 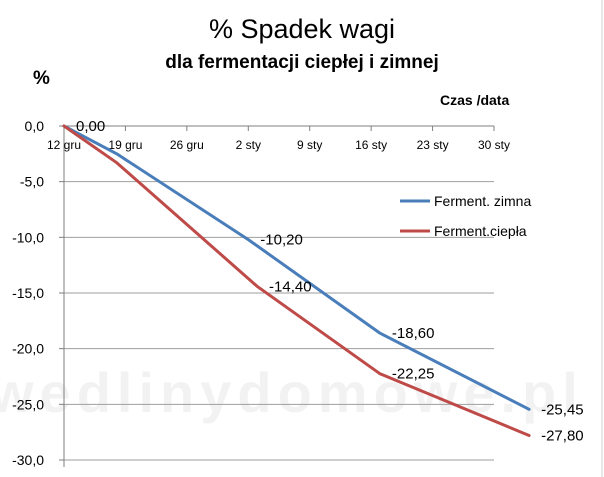 What do you see at coordinates (290, 286) in the screenshot?
I see `data-label: -14,40` at bounding box center [290, 286].